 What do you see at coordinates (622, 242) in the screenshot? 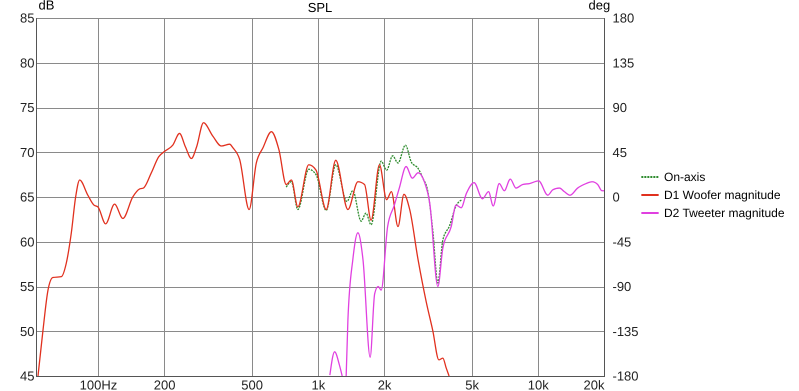
I see `y2-tick-label: -45` at bounding box center [622, 242].